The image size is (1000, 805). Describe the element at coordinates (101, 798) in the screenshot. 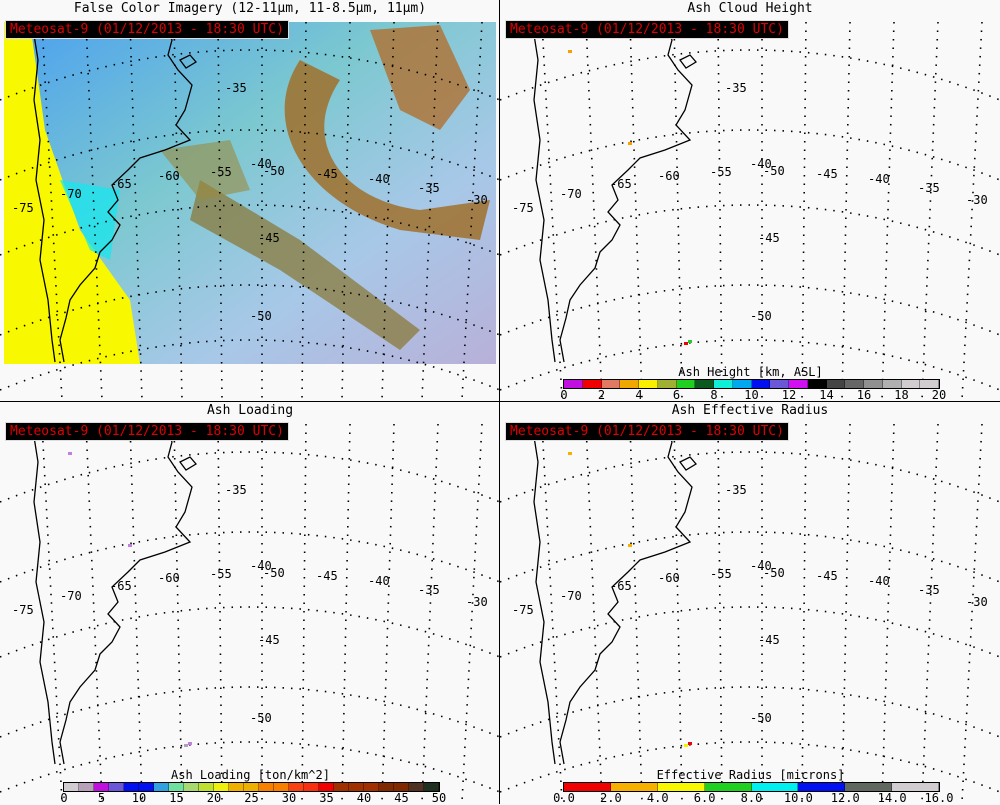

I see `colorbar-tick: 5` at that location.